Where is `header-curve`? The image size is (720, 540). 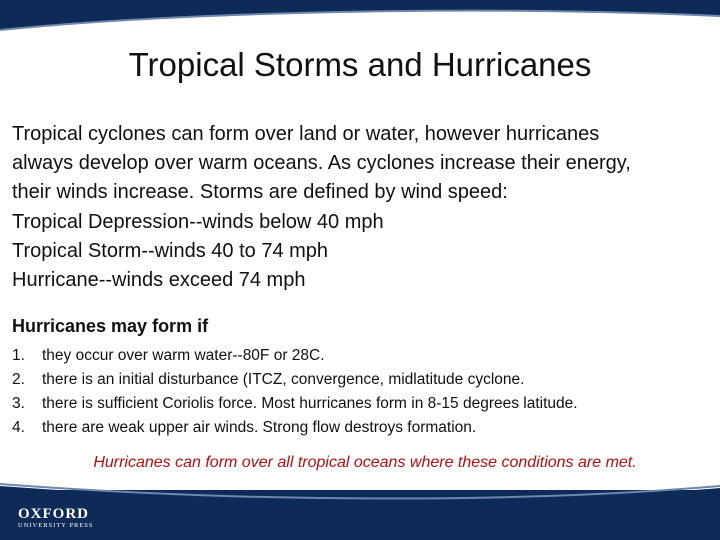
header-curve is located at coordinates (360, 26).